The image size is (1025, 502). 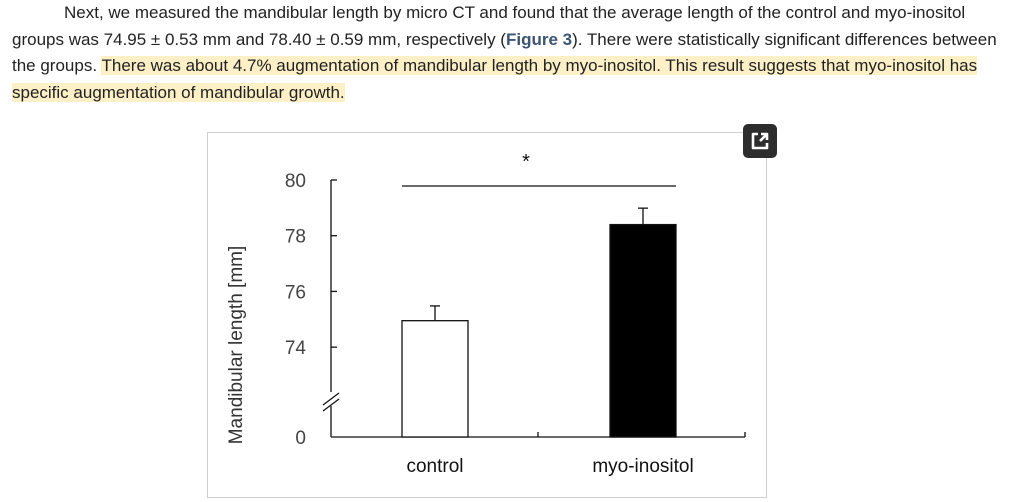 I want to click on y-tick-label: 78, so click(x=295, y=237).